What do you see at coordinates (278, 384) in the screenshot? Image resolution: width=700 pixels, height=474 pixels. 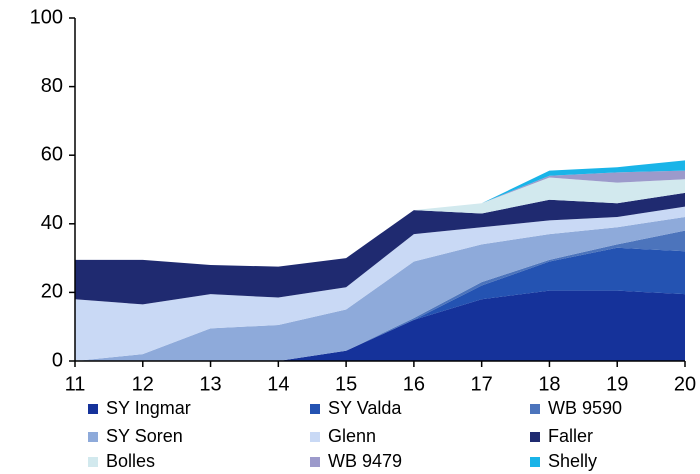 I see `x-tick-label: 14` at bounding box center [278, 384].